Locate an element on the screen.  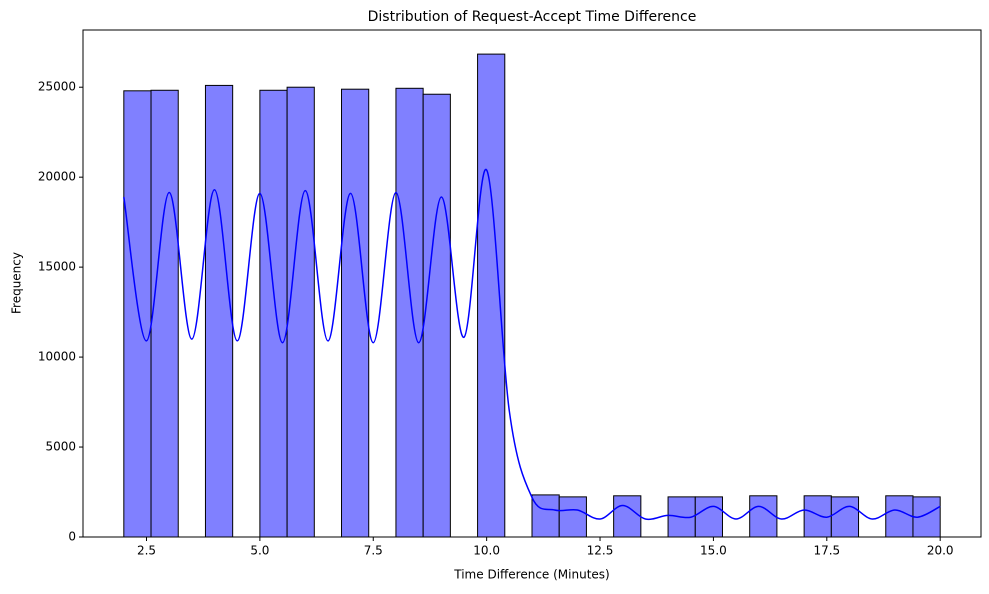
x-tick-label: 15.0 is located at coordinates (713, 551).